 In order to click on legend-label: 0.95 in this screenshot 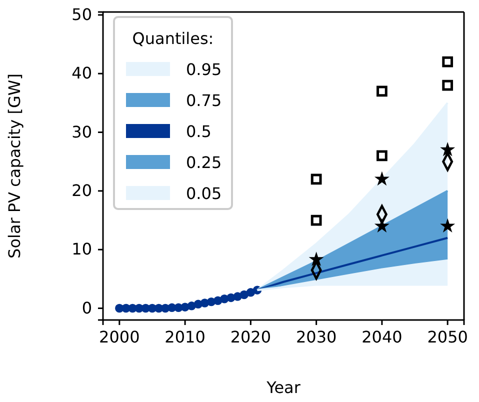, I will do `click(204, 69)`.